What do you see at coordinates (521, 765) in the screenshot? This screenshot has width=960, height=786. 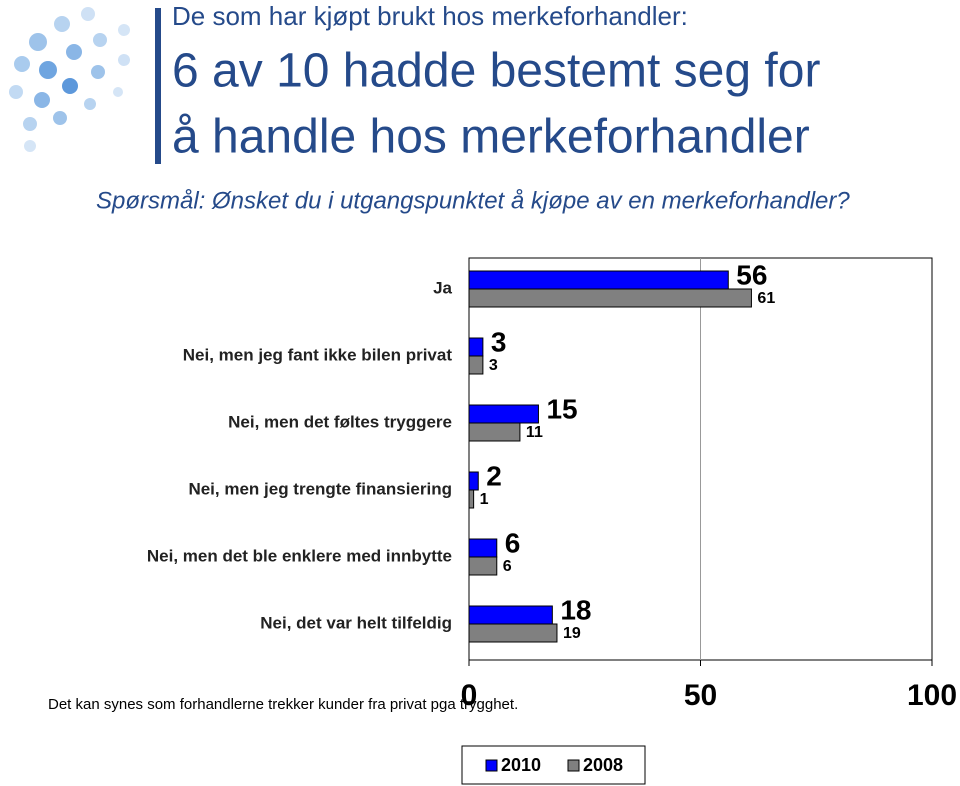 I see `legend-label: 2010` at bounding box center [521, 765].